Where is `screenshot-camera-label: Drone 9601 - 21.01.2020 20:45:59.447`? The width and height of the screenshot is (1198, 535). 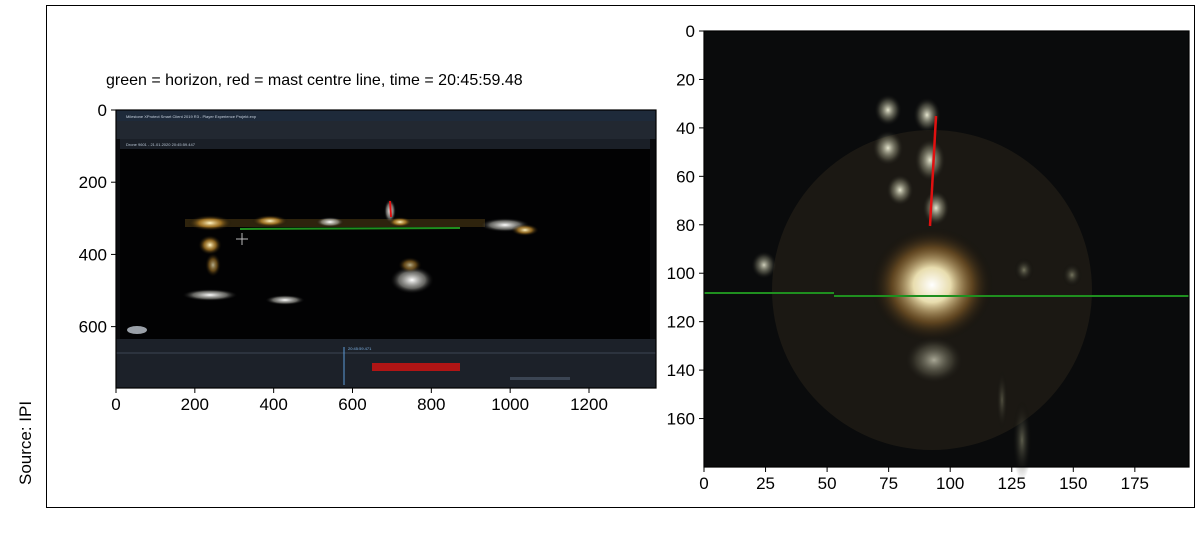 screenshot-camera-label: Drone 9601 - 21.01.2020 20:45:59.447 is located at coordinates (161, 144).